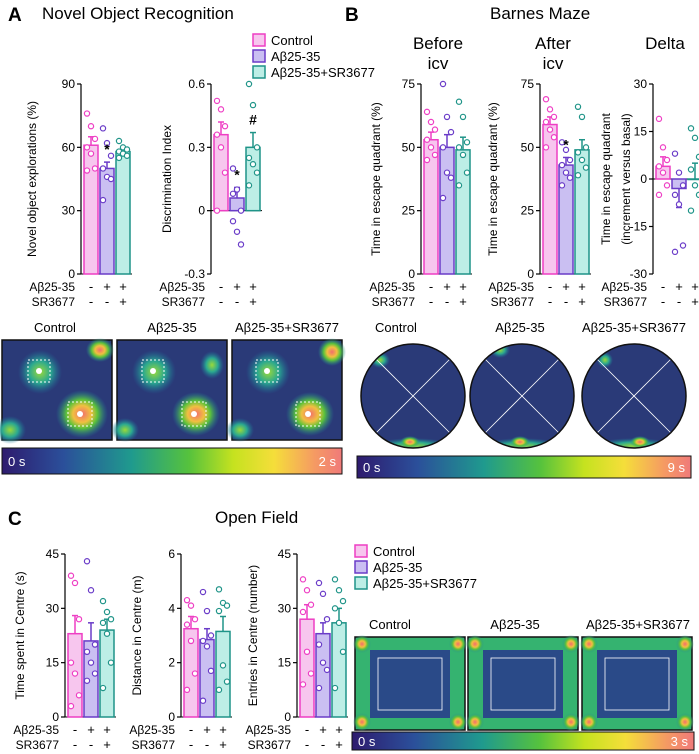  I want to click on b2-treat-row1-2: +, so click(582, 286).